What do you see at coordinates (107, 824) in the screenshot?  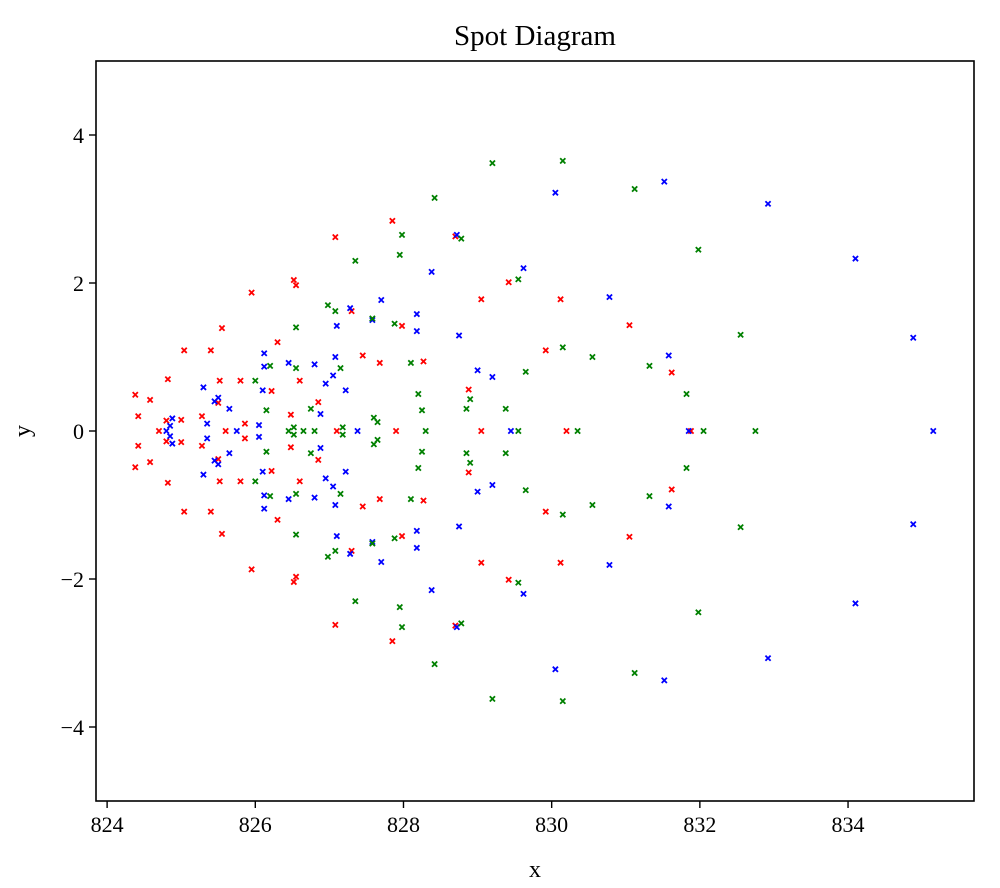 I see `x-tick-label: 824` at bounding box center [107, 824].